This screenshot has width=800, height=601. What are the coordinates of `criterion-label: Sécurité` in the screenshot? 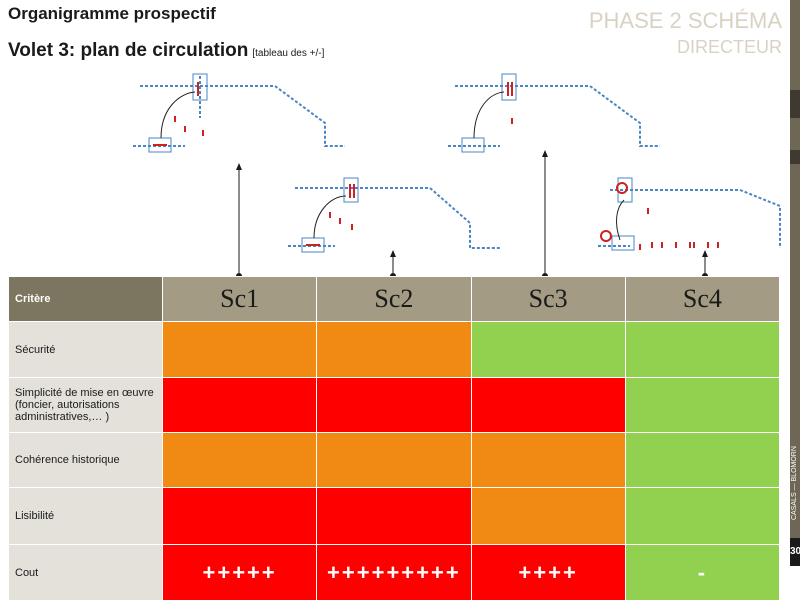 It's located at (85, 349).